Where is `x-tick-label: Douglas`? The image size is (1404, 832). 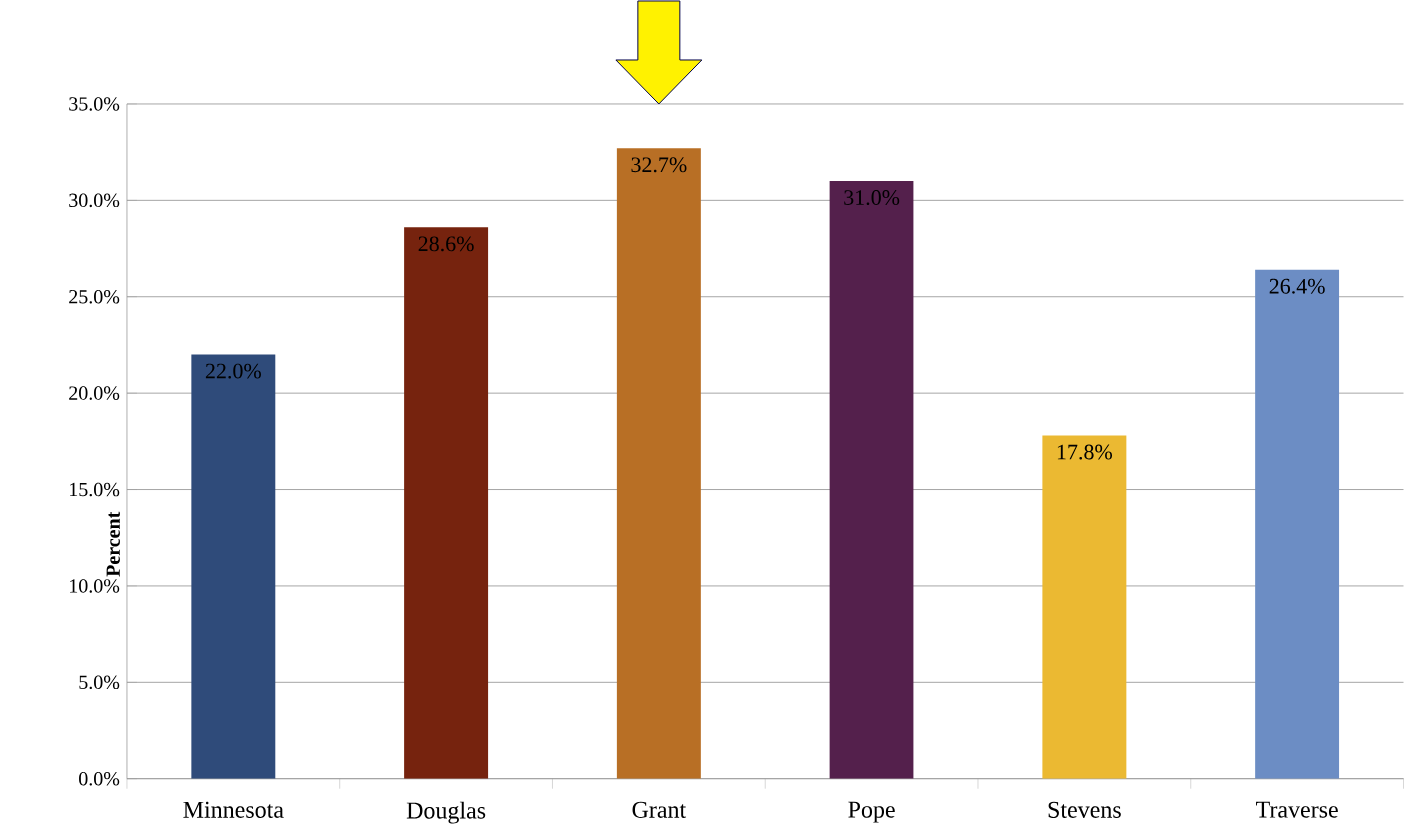
x-tick-label: Douglas is located at coordinates (446, 812).